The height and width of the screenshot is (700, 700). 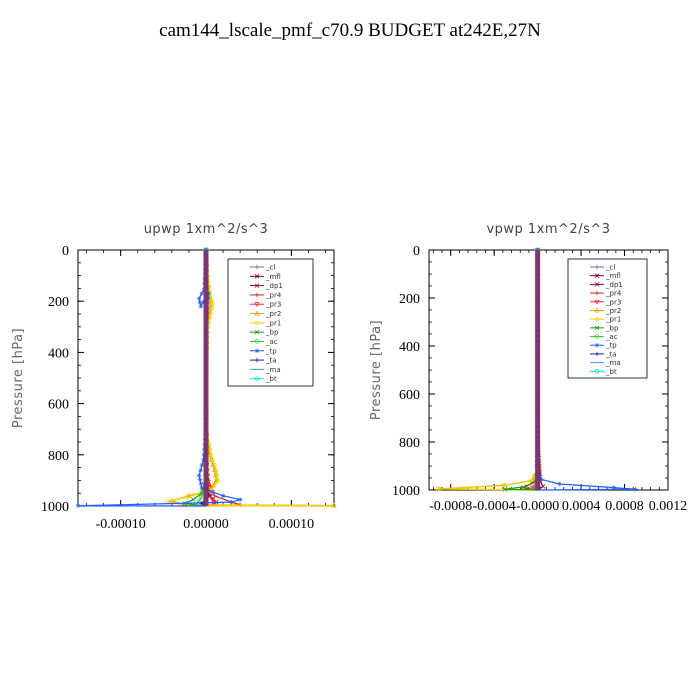 I want to click on x-tick-label: -0.0004, so click(x=494, y=506).